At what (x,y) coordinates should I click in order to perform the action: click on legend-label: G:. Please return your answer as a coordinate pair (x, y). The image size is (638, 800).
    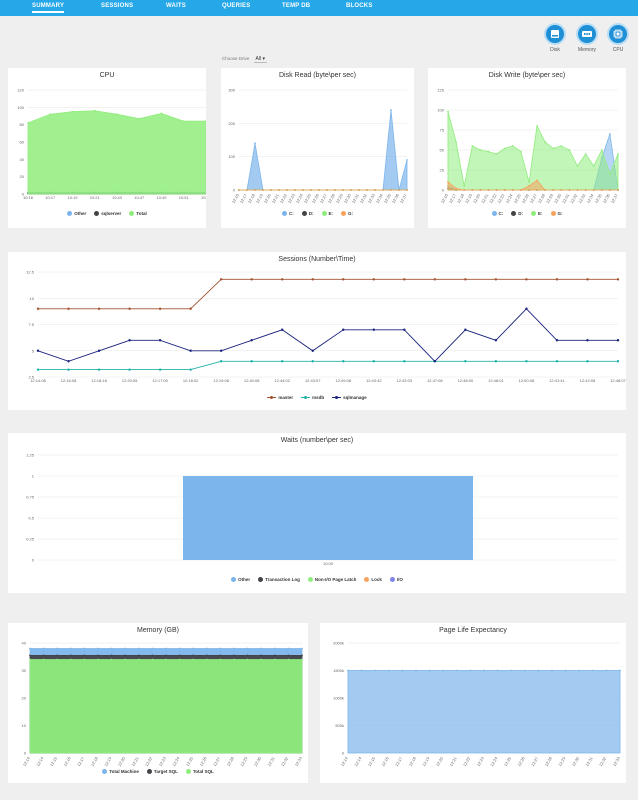
    Looking at the image, I should click on (350, 213).